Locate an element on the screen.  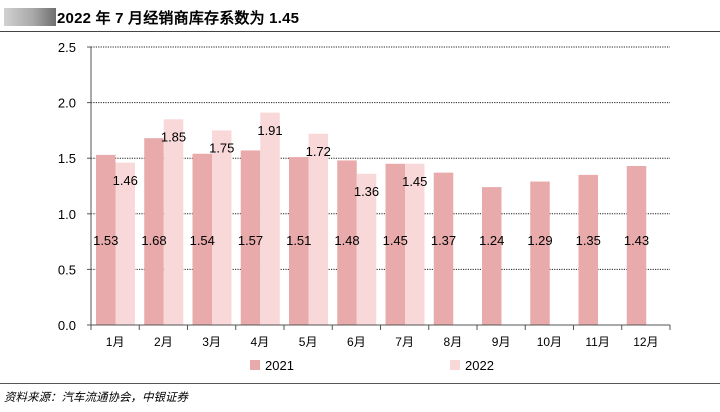
title-bar: 2022 年 7 月经销商库存系数为 1.45 is located at coordinates (360, 17).